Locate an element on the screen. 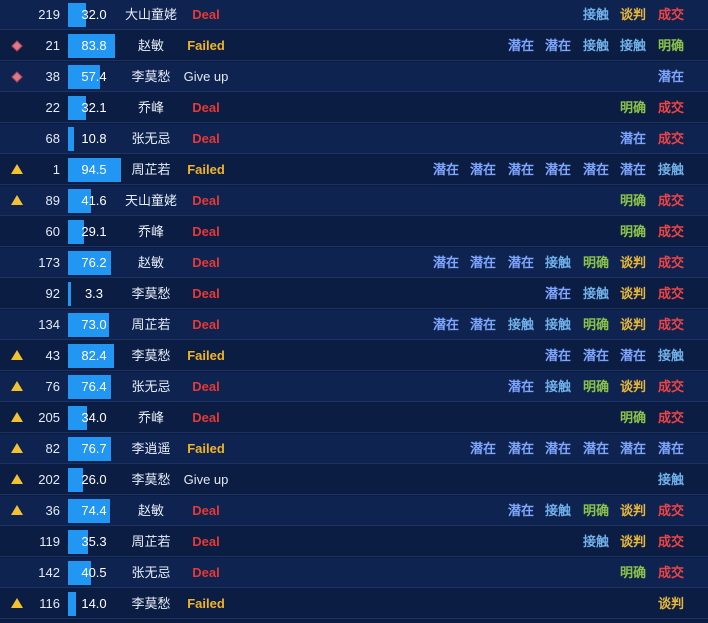 This screenshot has height=623, width=708. table-row: 142 40.5 张无忌 Deal 明确 成交 is located at coordinates (354, 573).